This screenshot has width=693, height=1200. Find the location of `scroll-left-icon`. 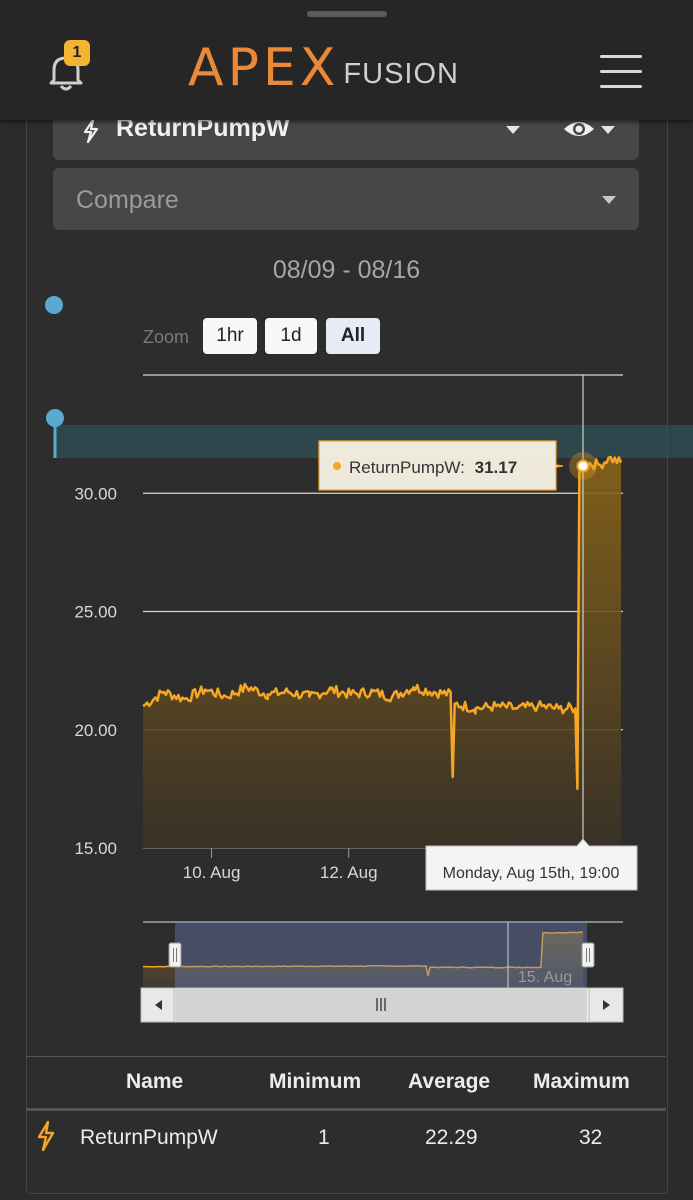

scroll-left-icon is located at coordinates (158, 1005).